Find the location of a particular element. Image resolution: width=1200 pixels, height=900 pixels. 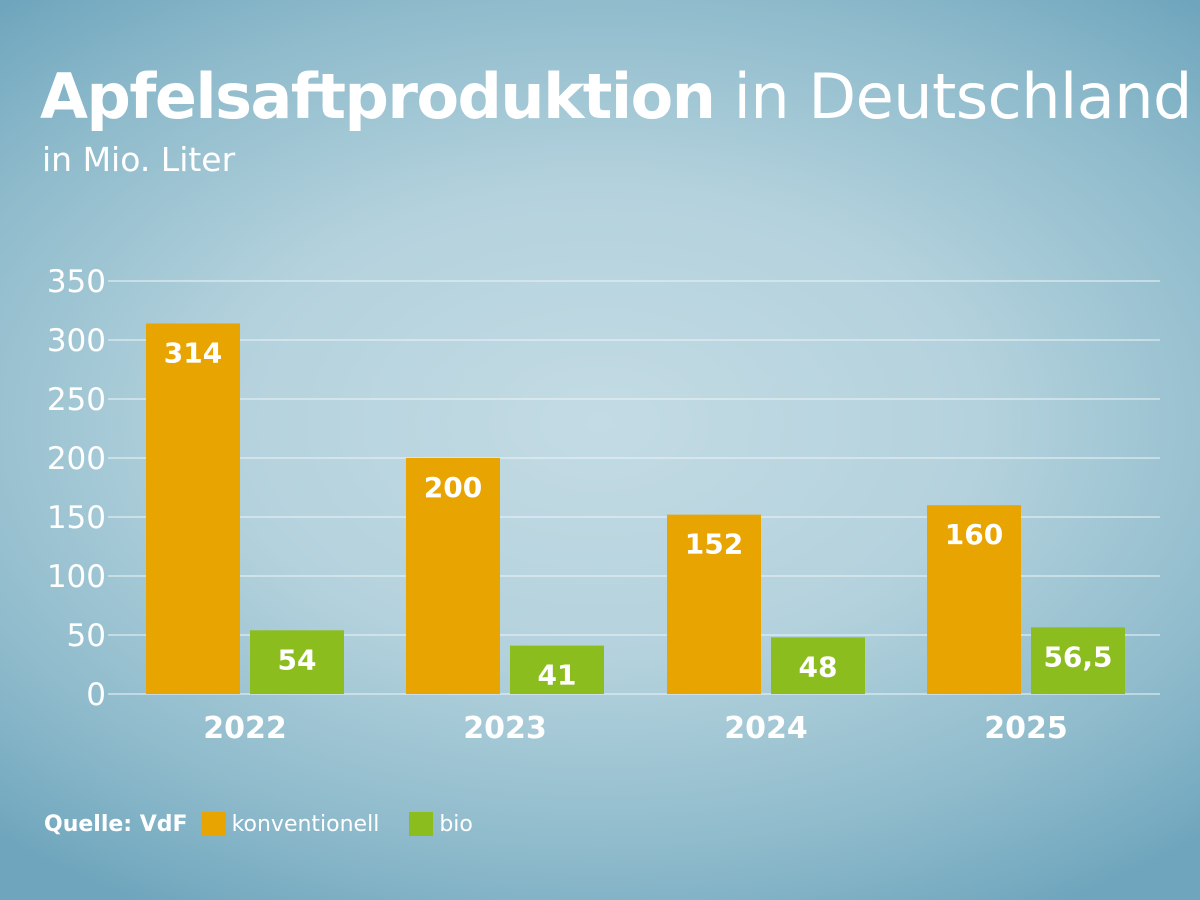

legend-label-bio: bio is located at coordinates (456, 824).